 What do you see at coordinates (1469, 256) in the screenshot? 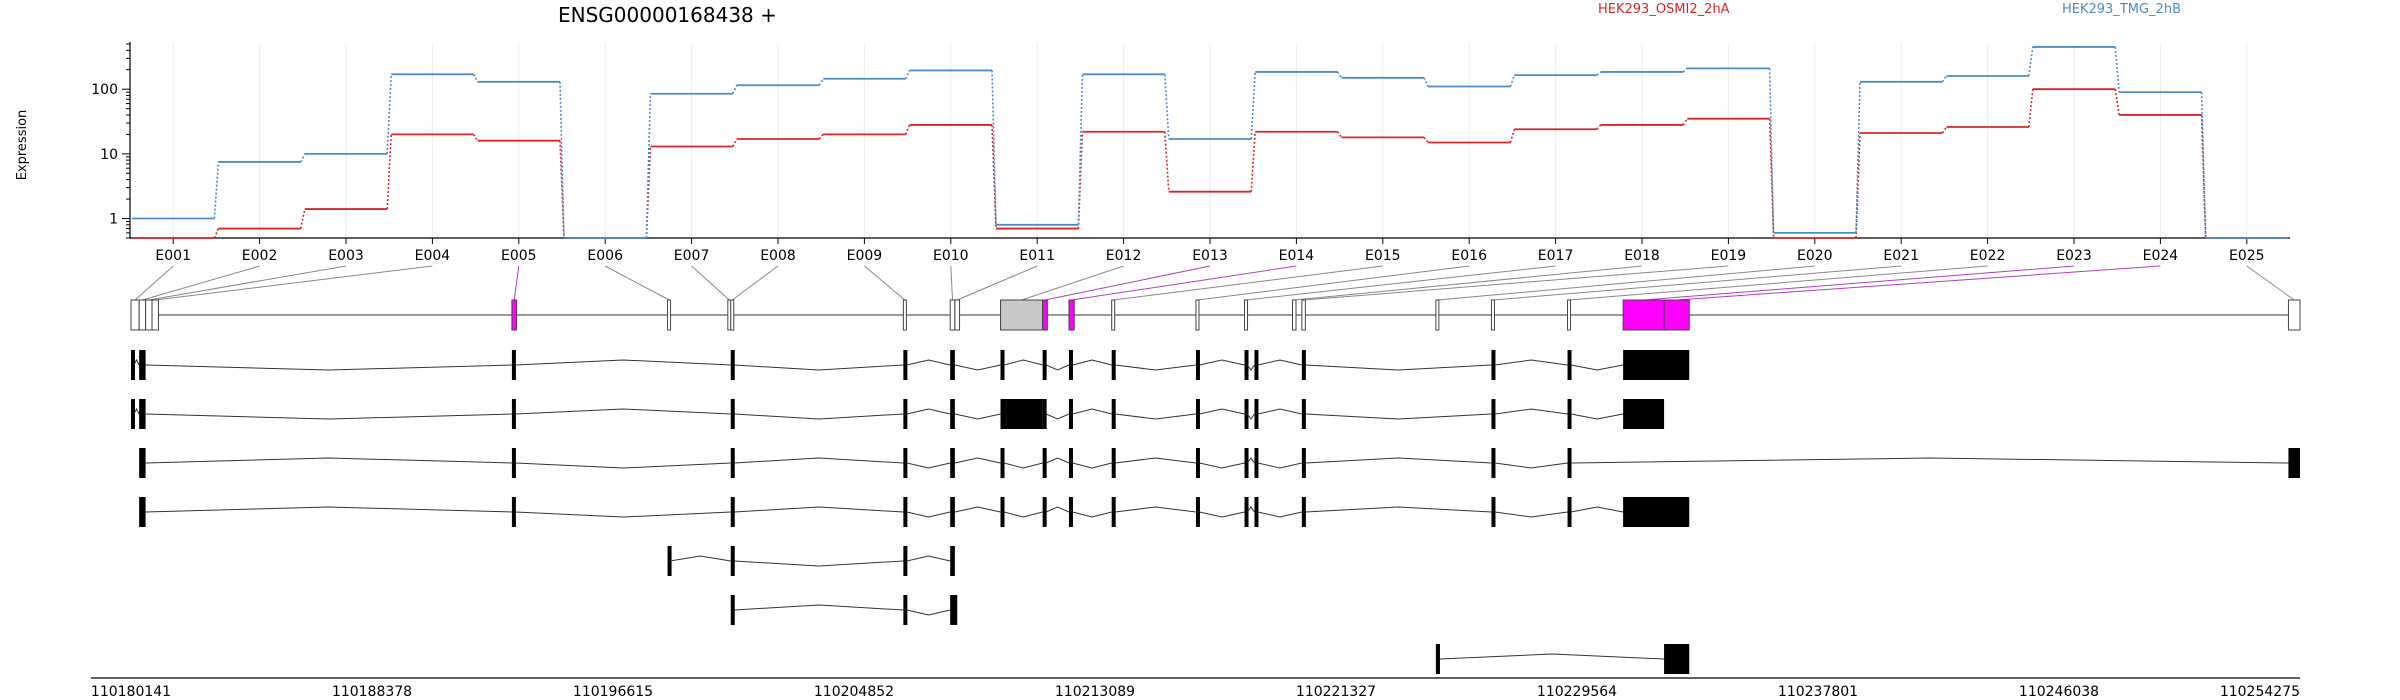
I see `x-tick-label: E016` at bounding box center [1469, 256].